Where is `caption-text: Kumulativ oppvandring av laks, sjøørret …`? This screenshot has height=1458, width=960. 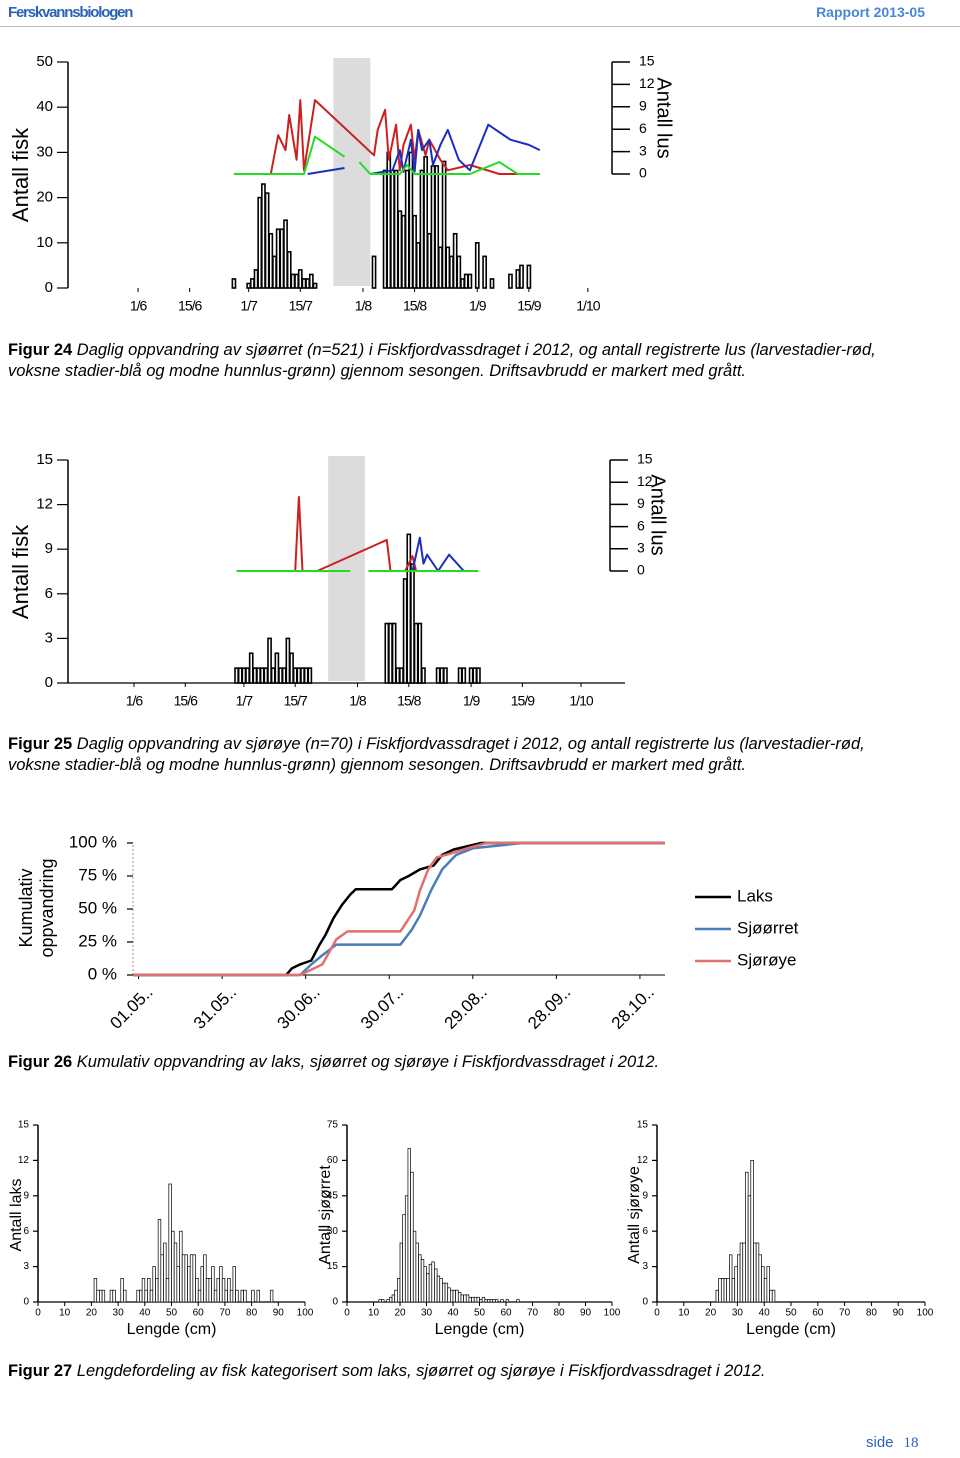
caption-text: Kumulativ oppvandring av laks, sjøørret … is located at coordinates (368, 1062).